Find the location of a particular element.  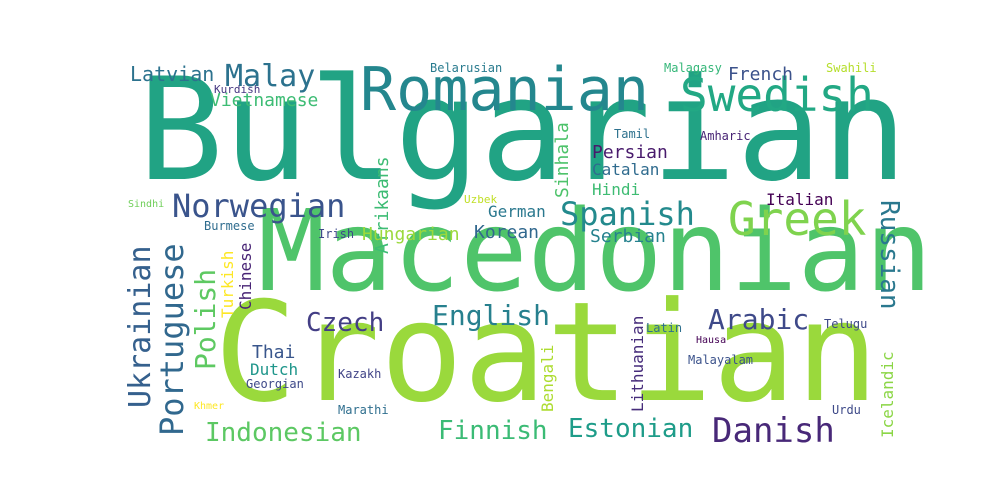

word-khmer: Khmer is located at coordinates (209, 406).